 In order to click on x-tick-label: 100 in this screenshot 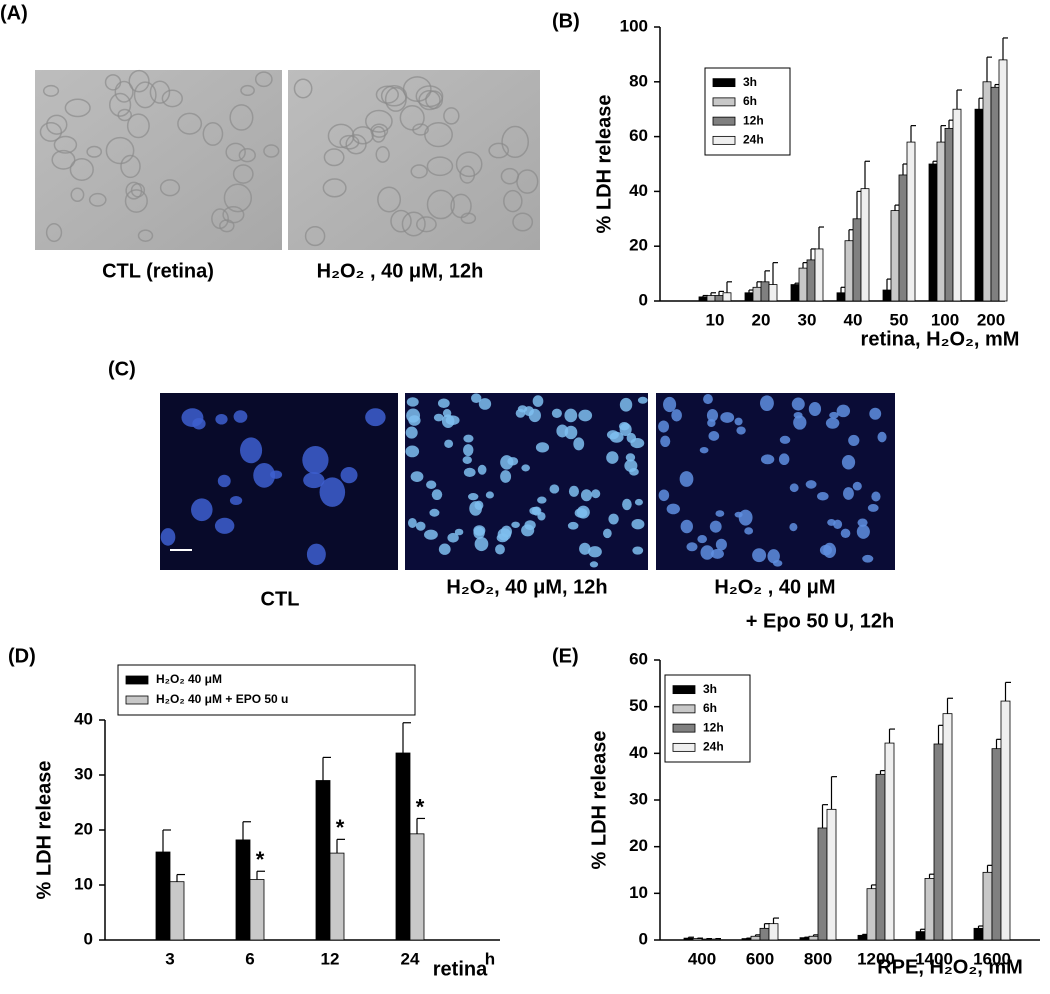, I will do `click(945, 319)`.